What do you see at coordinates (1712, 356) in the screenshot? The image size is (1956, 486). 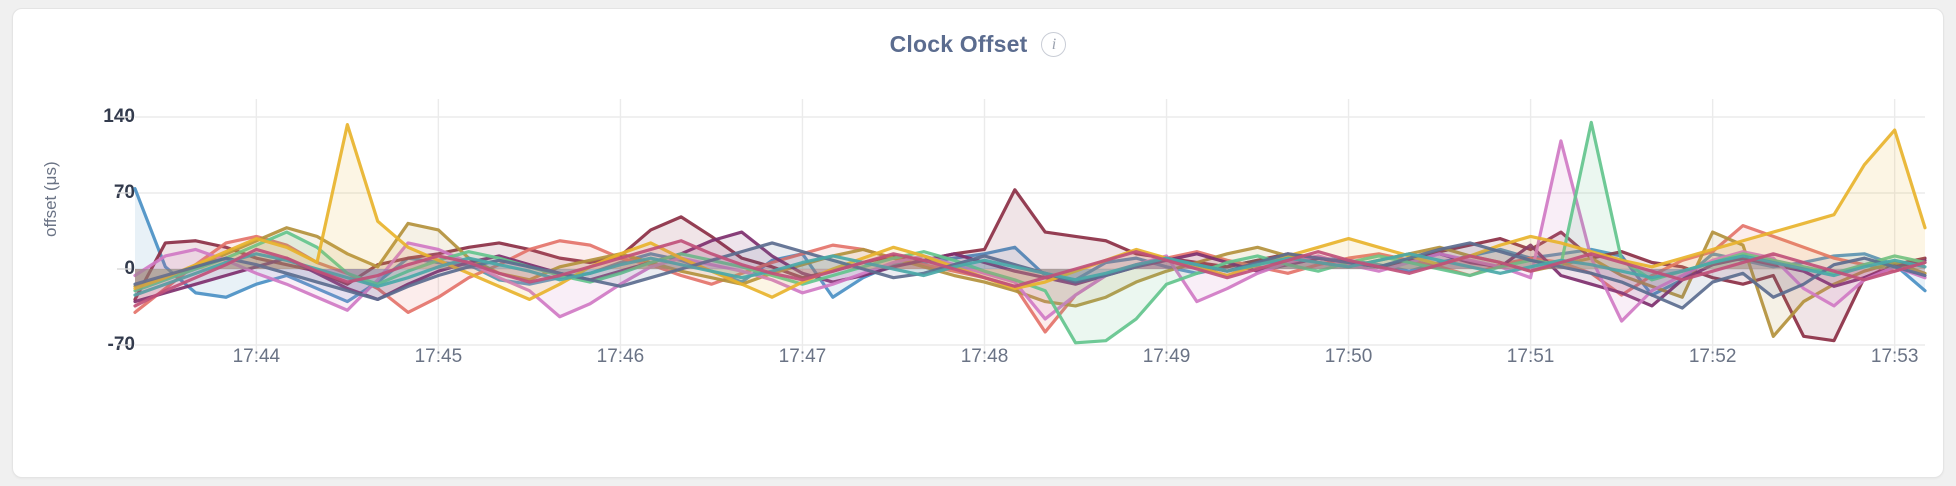 I see `x-axis-tick-label: 17:52` at bounding box center [1712, 356].